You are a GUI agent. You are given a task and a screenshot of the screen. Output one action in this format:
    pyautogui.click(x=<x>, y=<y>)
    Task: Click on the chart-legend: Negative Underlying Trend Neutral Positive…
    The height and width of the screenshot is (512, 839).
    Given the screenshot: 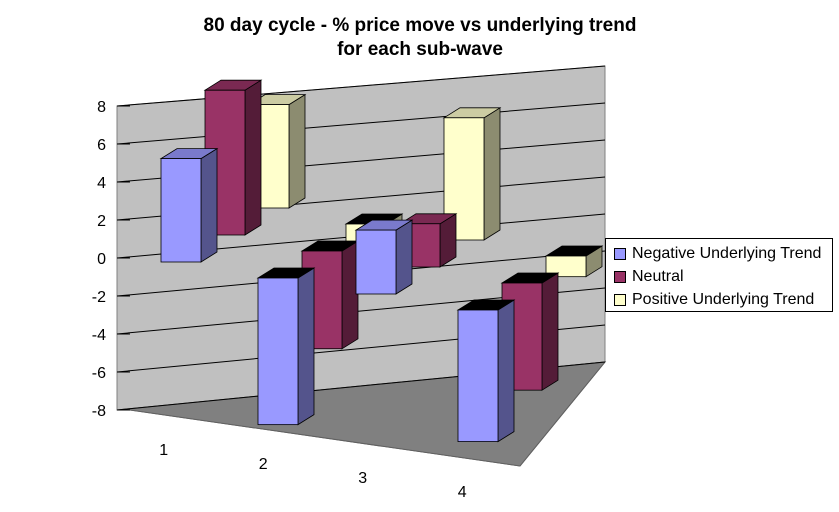 What is the action you would take?
    pyautogui.click(x=719, y=275)
    